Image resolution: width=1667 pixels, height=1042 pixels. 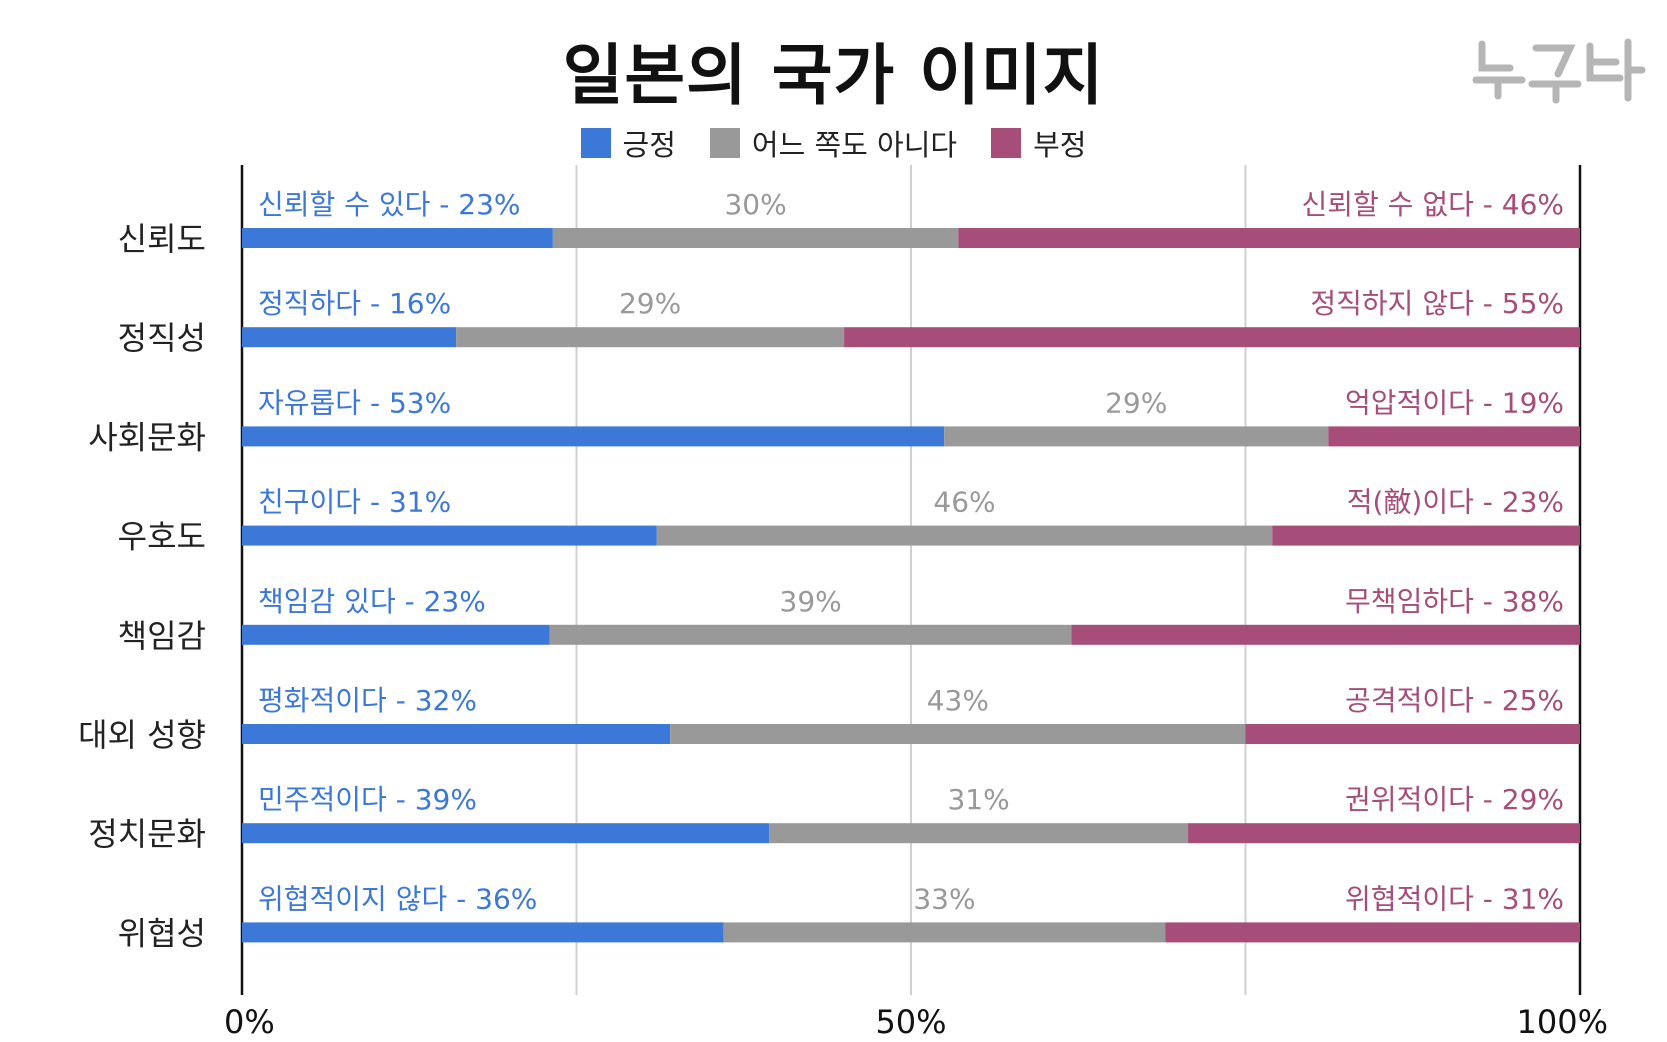 What do you see at coordinates (354, 402) in the screenshot?
I see `data-label-positive: 자유롭다 - 53%` at bounding box center [354, 402].